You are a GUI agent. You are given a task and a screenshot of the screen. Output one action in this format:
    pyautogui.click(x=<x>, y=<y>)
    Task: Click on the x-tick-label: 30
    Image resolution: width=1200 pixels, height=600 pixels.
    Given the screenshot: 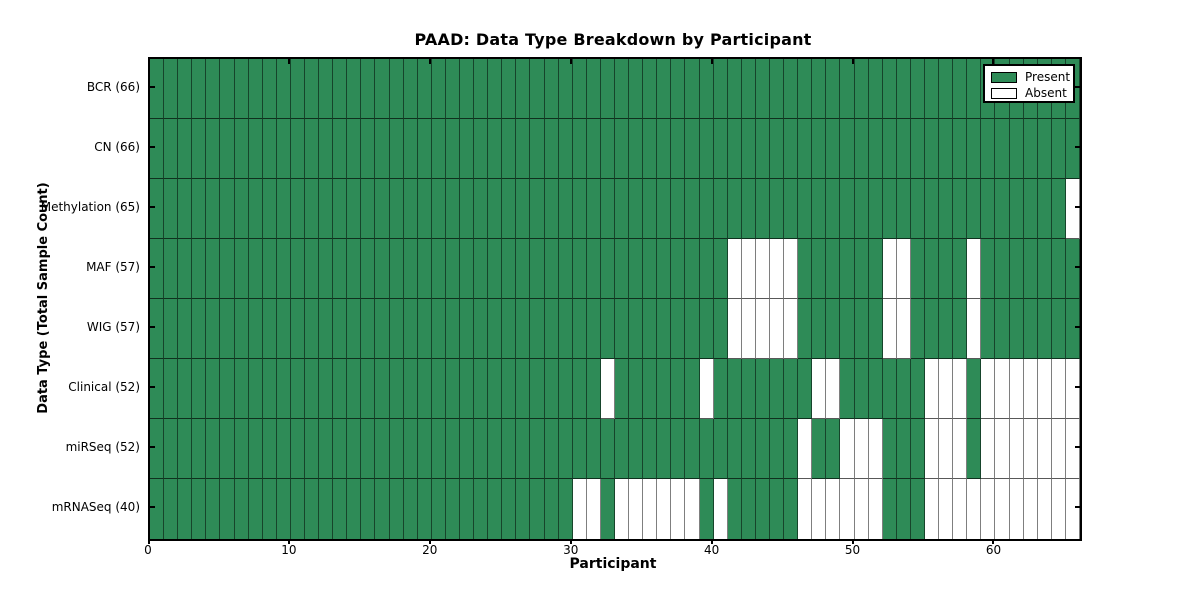 What is the action you would take?
    pyautogui.click(x=571, y=550)
    